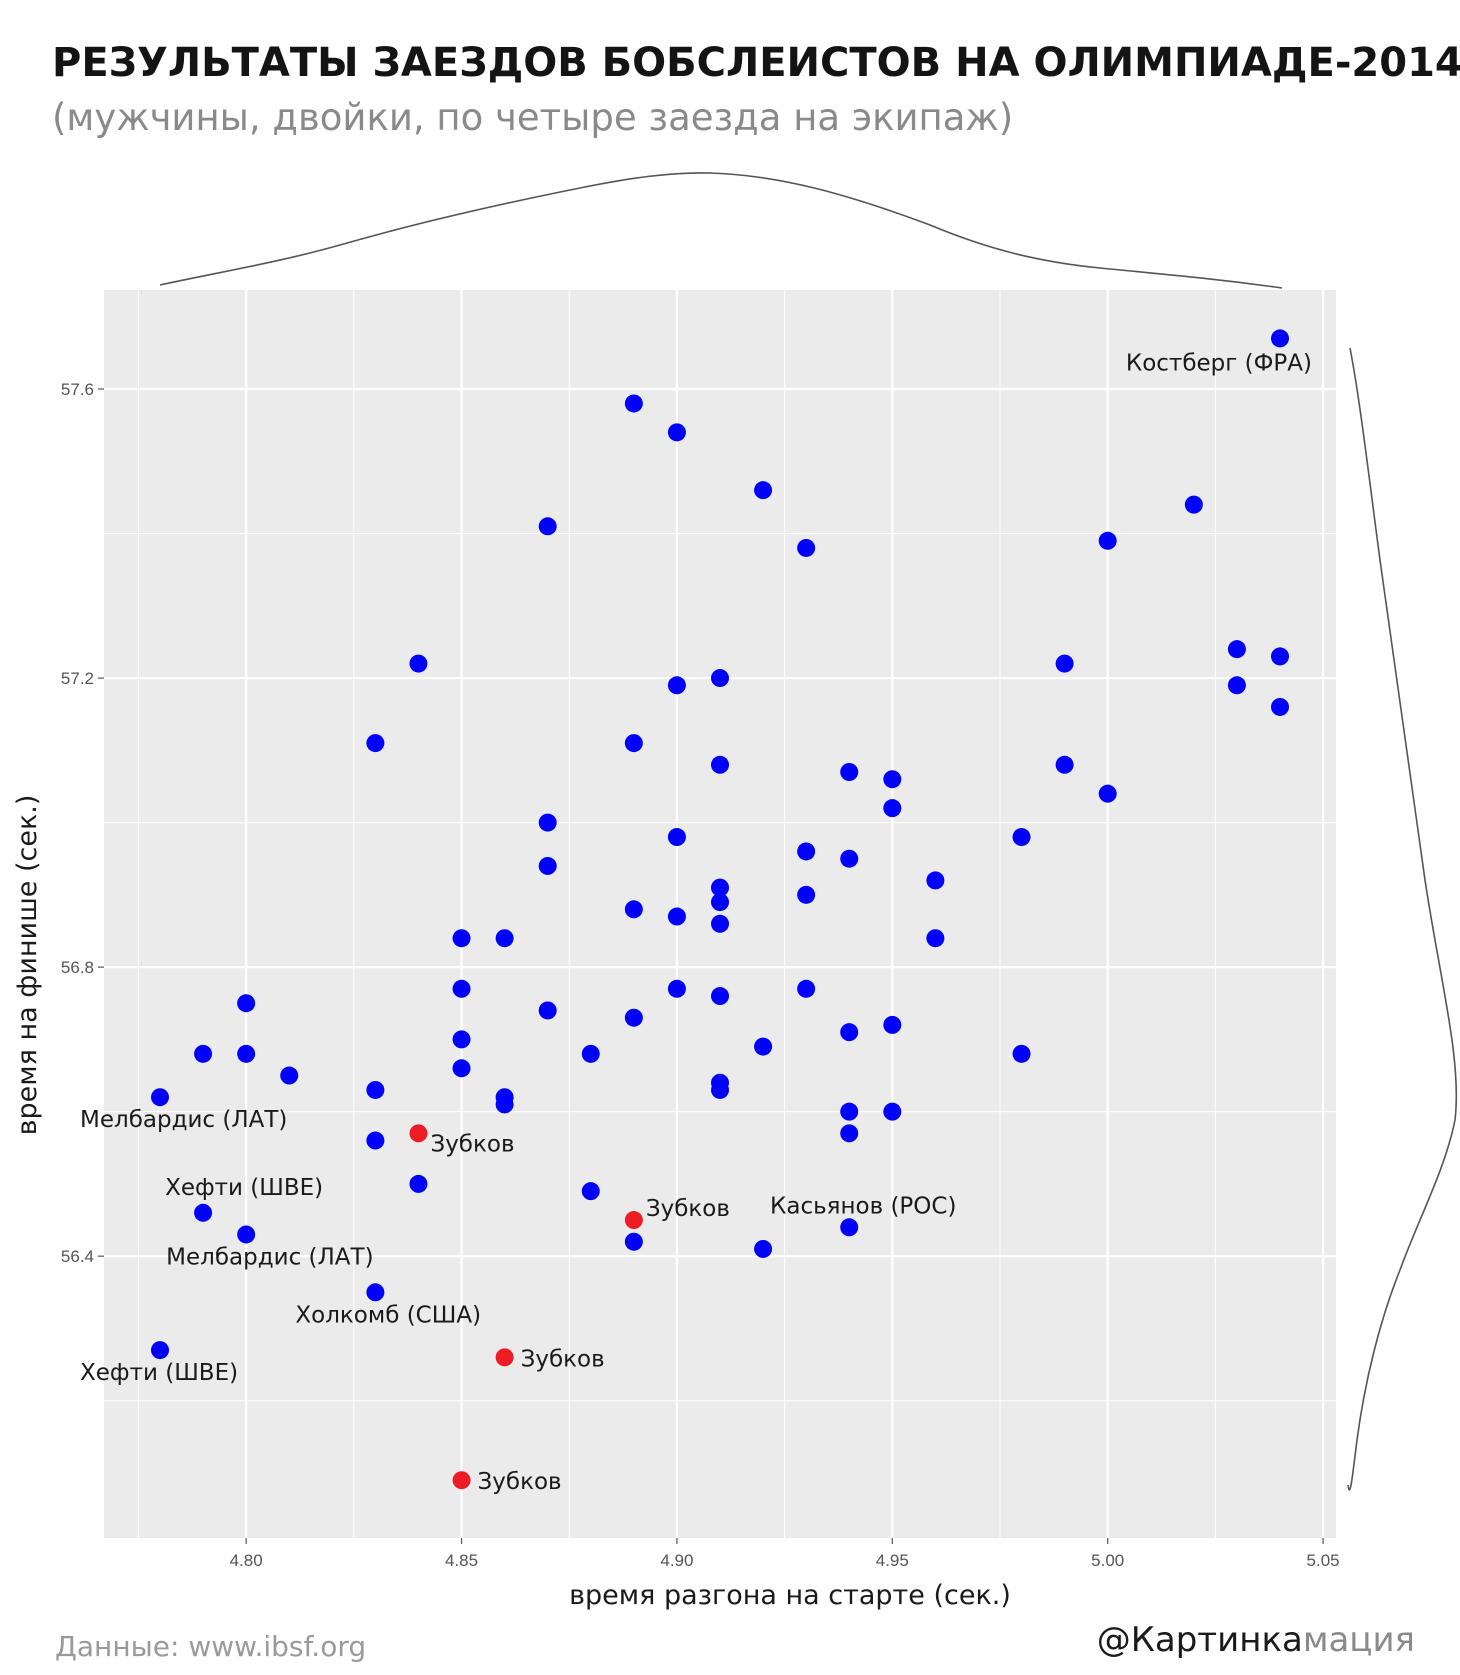 This screenshot has width=1460, height=1675. I want to click on brand-light: мация, so click(1358, 1640).